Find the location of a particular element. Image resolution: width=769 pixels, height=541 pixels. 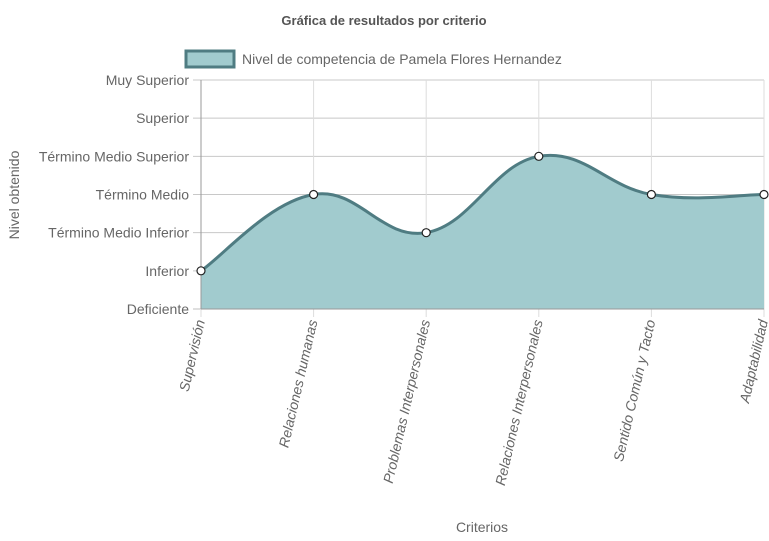

y-tick-label: Término Medio is located at coordinates (143, 195).